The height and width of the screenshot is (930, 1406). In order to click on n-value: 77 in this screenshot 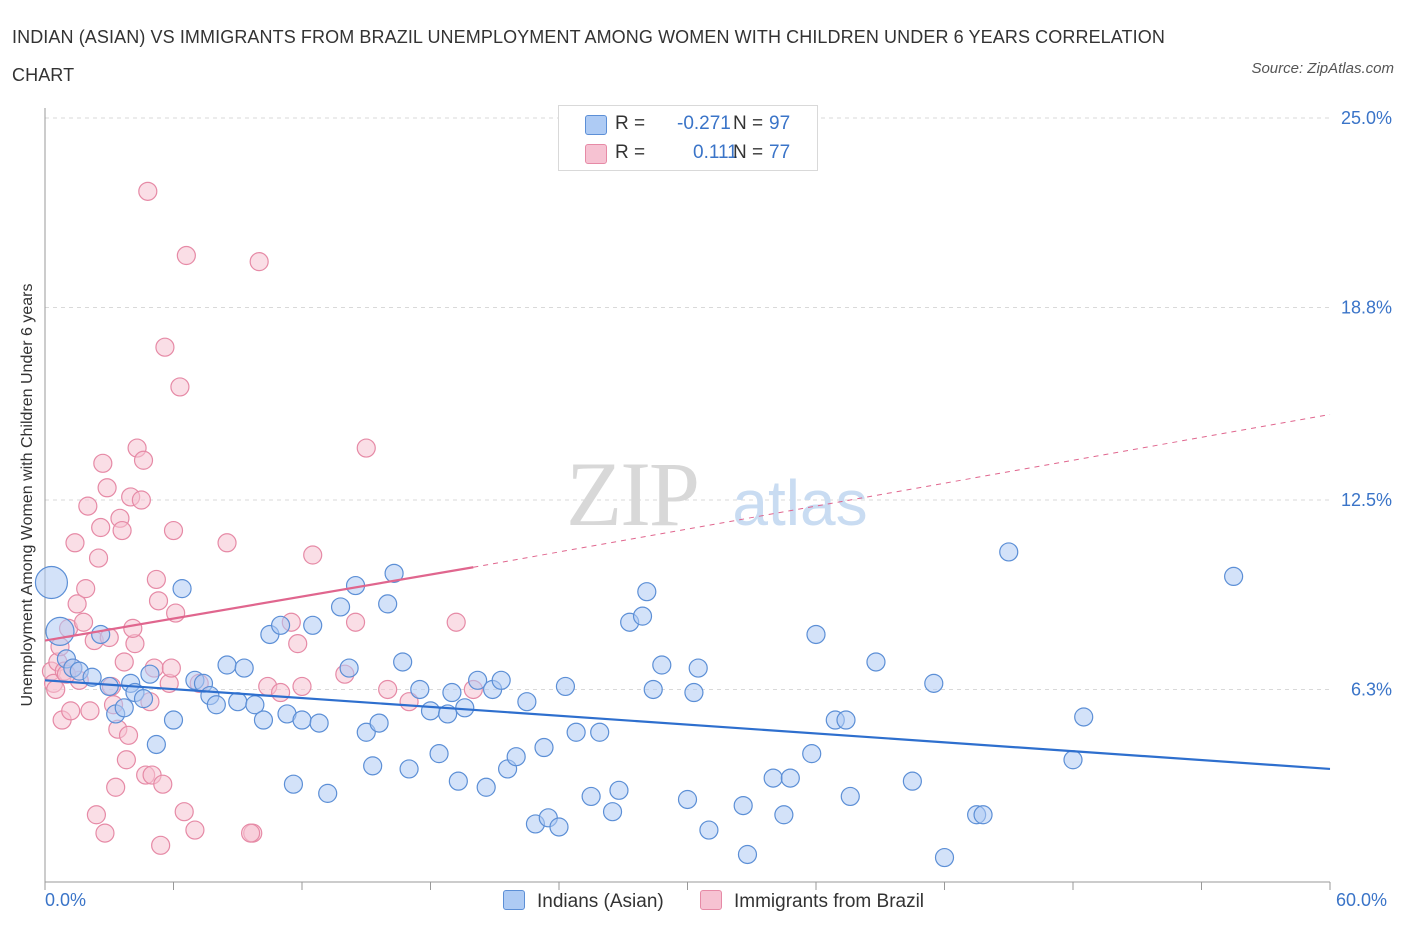, I will do `click(780, 152)`.